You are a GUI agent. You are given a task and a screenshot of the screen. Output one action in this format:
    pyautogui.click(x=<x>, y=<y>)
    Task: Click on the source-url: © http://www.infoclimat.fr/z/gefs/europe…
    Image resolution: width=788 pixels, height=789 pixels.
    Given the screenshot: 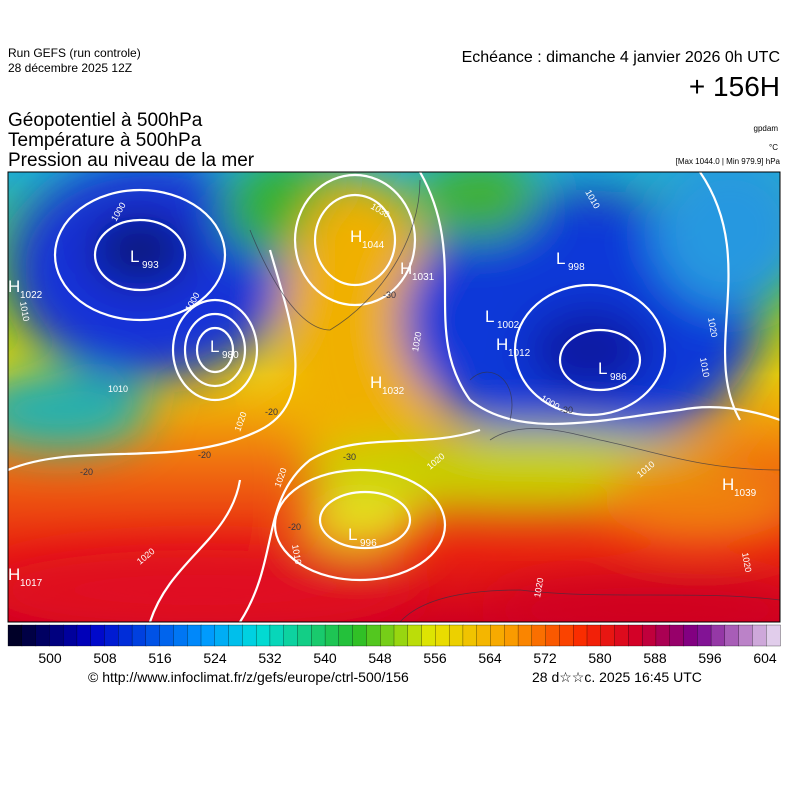 What is the action you would take?
    pyautogui.click(x=248, y=677)
    